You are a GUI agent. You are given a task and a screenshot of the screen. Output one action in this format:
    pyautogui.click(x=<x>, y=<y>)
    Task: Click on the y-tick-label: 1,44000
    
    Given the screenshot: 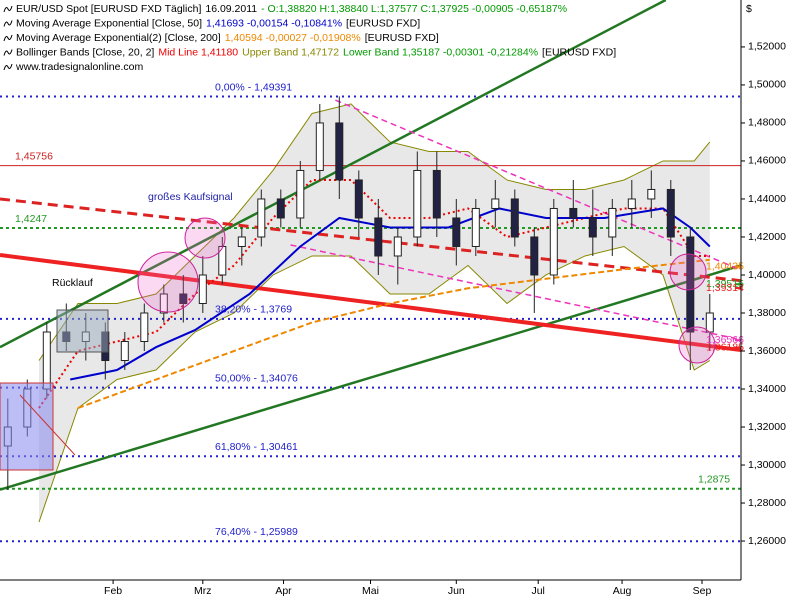 What is the action you would take?
    pyautogui.click(x=767, y=199)
    